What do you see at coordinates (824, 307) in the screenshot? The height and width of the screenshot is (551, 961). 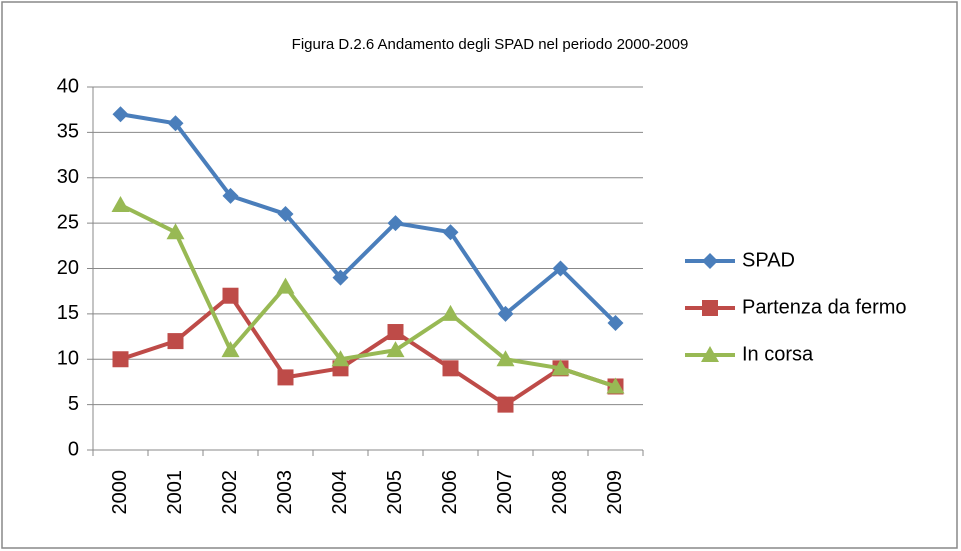 I see `legend-label: Partenza da fermo` at bounding box center [824, 307].